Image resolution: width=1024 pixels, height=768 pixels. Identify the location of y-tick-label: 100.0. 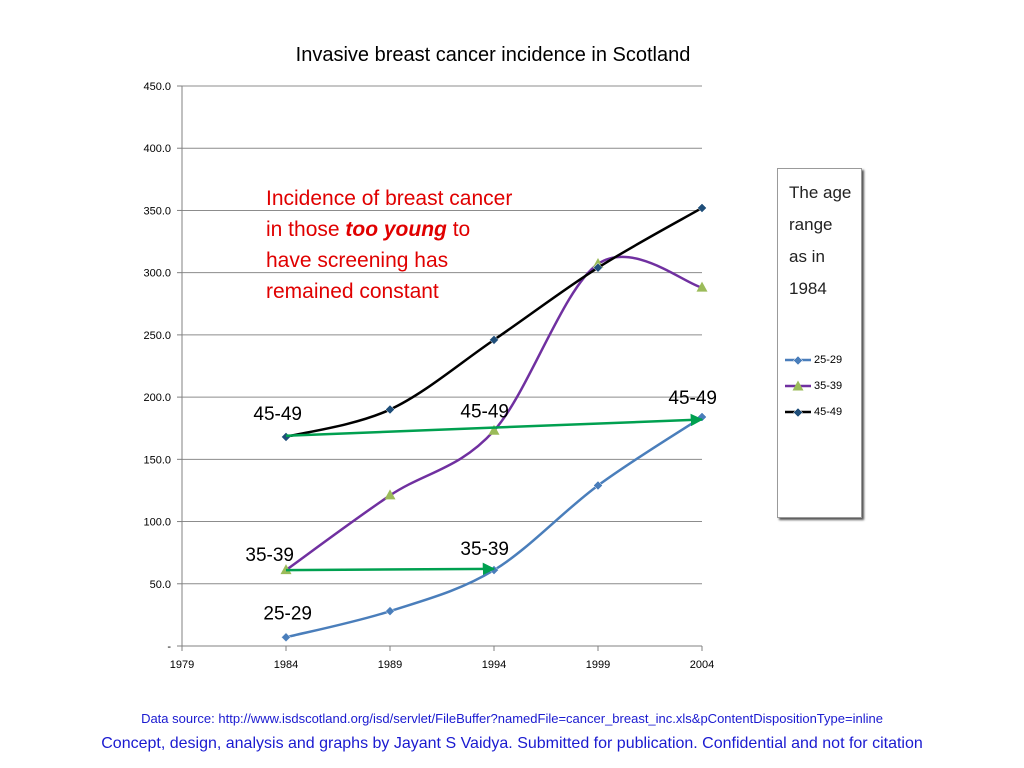
(157, 523).